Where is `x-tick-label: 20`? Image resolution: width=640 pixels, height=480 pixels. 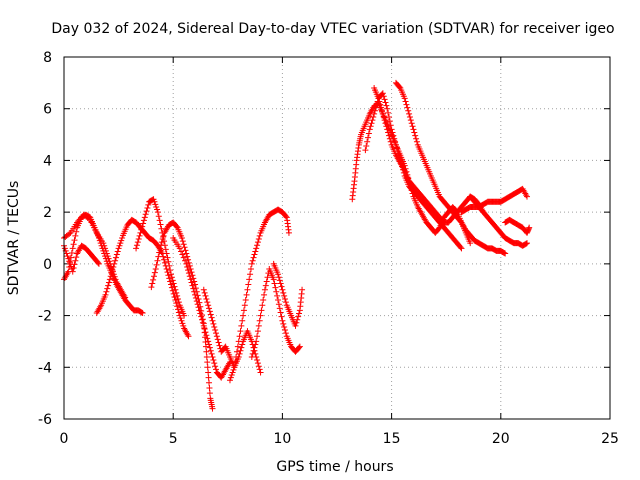 x-tick-label: 20 is located at coordinates (501, 439).